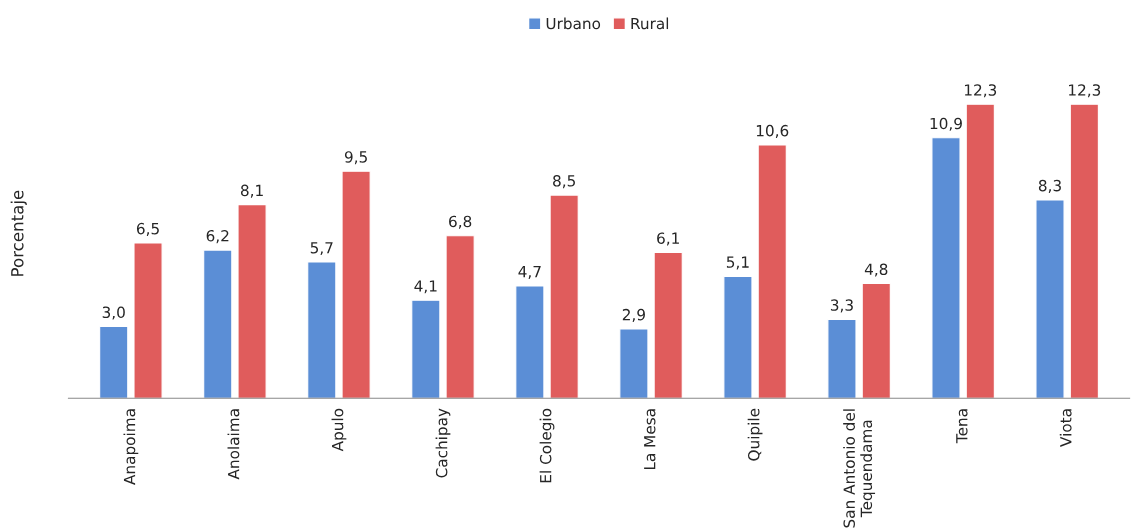 The height and width of the screenshot is (531, 1141). Describe the element at coordinates (147, 229) in the screenshot. I see `data-label: 6,5` at that location.